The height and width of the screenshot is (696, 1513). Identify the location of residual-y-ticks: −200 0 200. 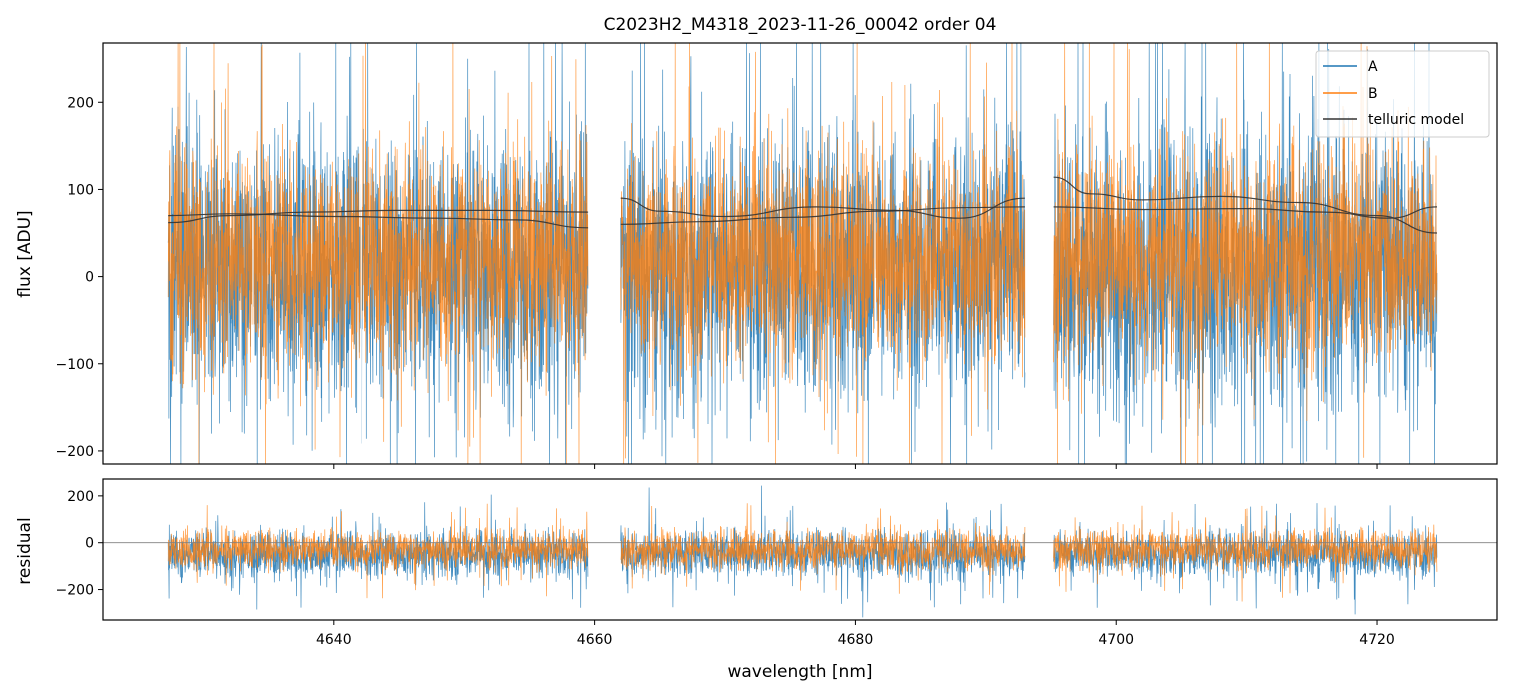
(79, 544).